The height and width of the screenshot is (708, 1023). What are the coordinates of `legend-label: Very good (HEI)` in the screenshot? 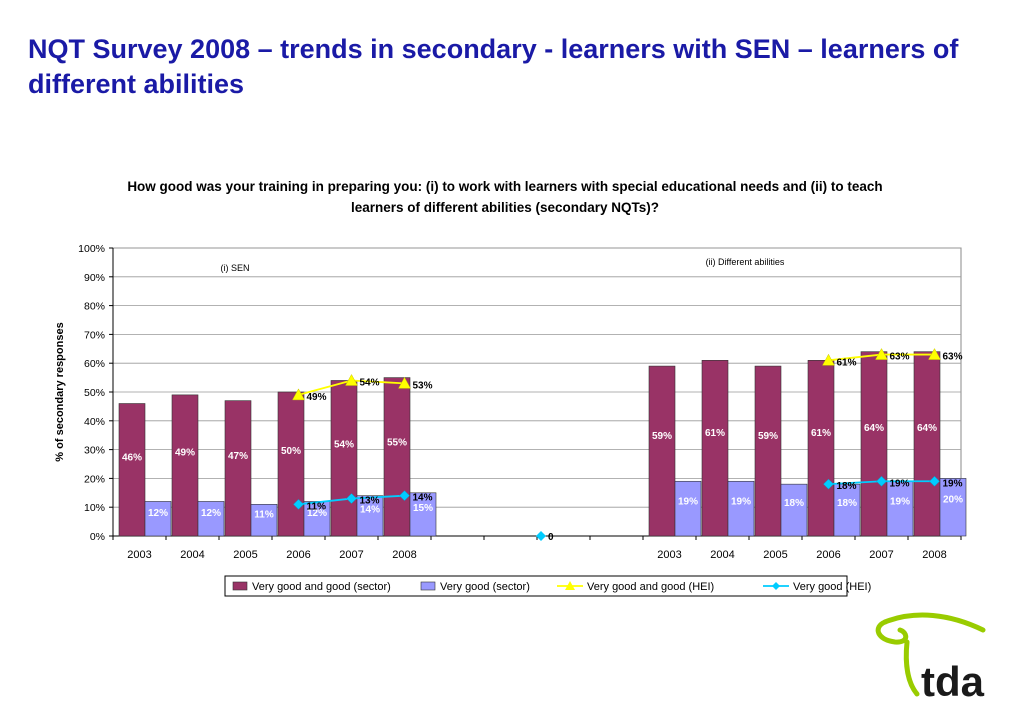 It's located at (832, 587).